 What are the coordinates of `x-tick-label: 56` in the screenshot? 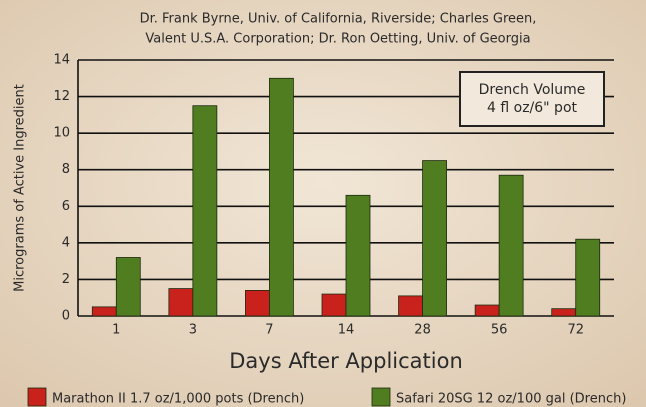 It's located at (499, 330).